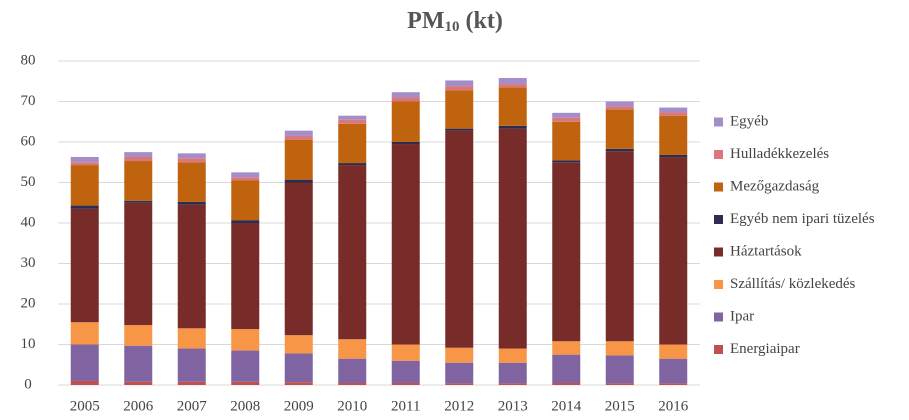  I want to click on legend-label: Szállítás/ közlekedés, so click(793, 284).